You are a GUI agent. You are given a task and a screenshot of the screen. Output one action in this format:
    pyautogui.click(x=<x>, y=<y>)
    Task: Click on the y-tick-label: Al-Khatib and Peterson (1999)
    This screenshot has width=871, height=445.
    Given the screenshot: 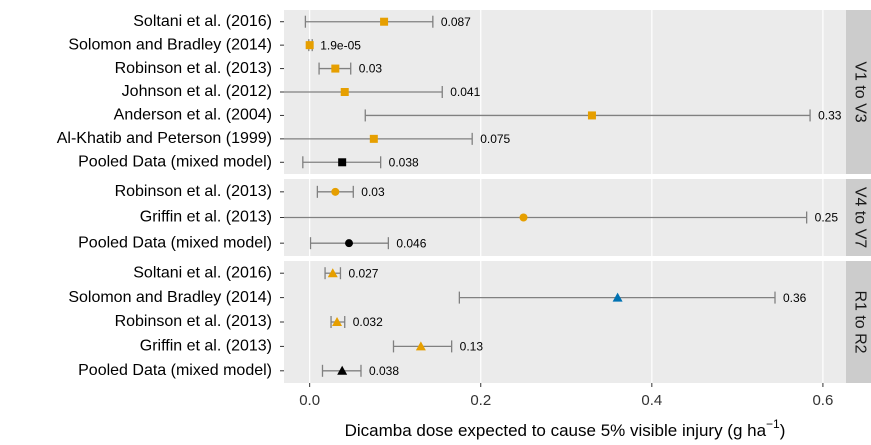 What is the action you would take?
    pyautogui.click(x=164, y=138)
    